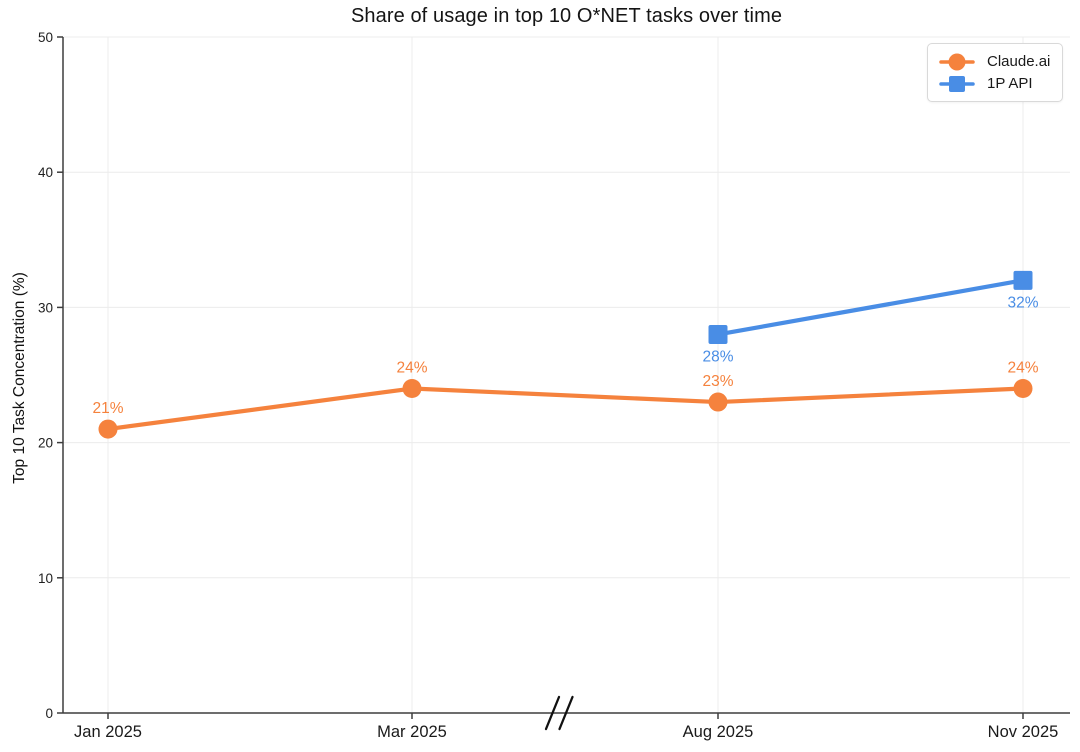  I want to click on svg-text: Mar 2025, so click(412, 732).